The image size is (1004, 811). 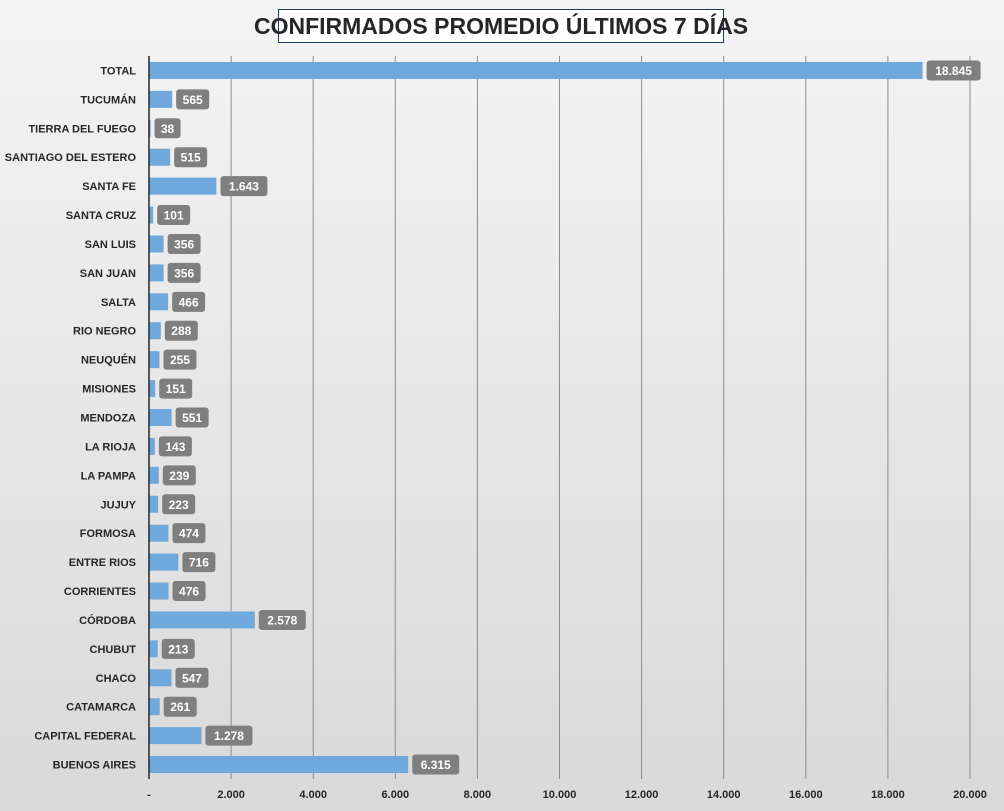 I want to click on data-label: 143, so click(x=175, y=447).